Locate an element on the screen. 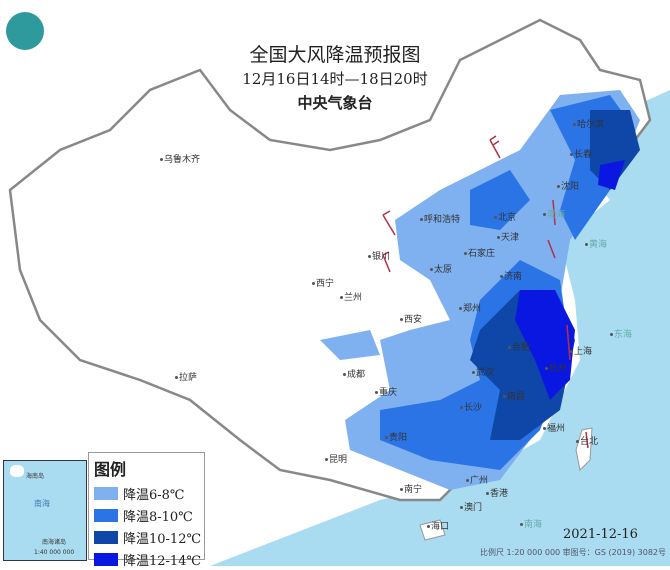 The image size is (670, 570). city-label: 重庆 is located at coordinates (386, 393).